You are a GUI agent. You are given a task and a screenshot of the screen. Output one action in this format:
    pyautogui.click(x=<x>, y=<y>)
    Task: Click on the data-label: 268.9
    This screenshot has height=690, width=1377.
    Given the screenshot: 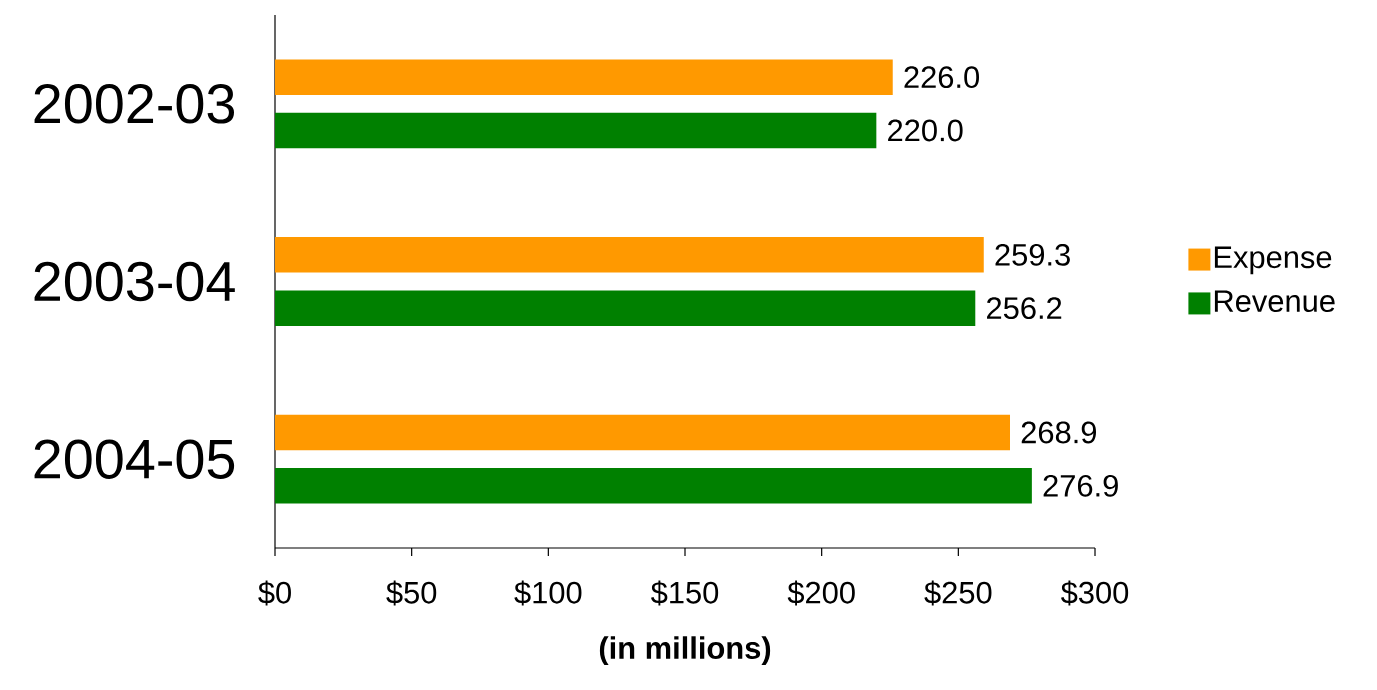 What is the action you would take?
    pyautogui.click(x=1059, y=432)
    